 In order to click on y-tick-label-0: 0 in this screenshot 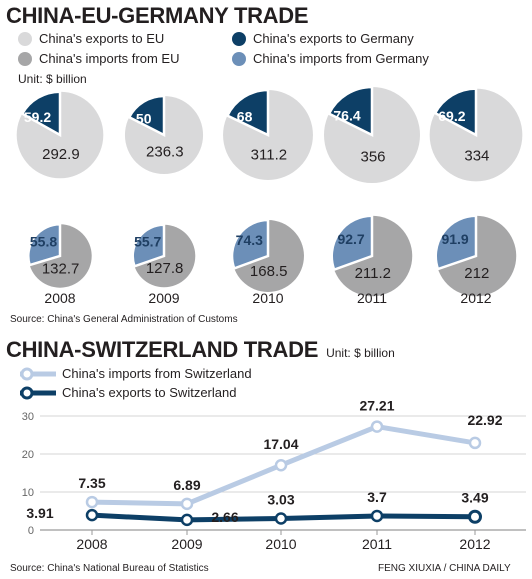, I will do `click(31, 531)`.